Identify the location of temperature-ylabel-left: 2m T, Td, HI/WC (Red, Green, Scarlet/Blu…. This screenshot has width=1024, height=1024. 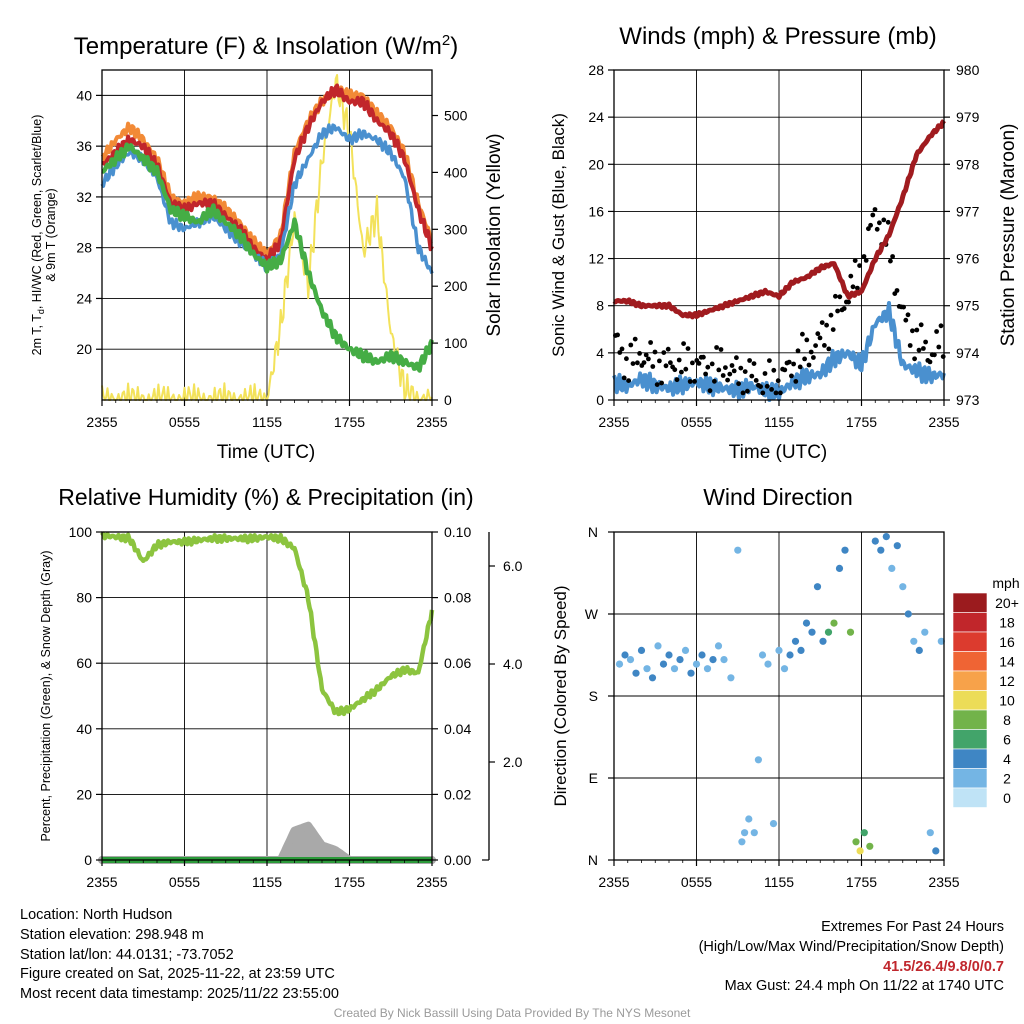
(38, 235).